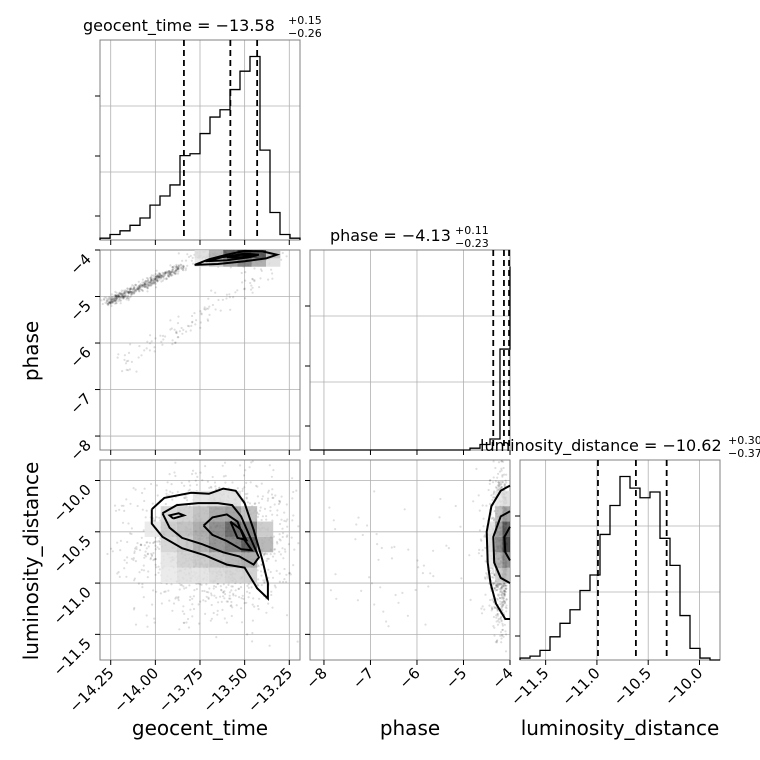  Describe the element at coordinates (72, 605) in the screenshot. I see `y-tick-label-luminosity_distance: −11.0` at that location.